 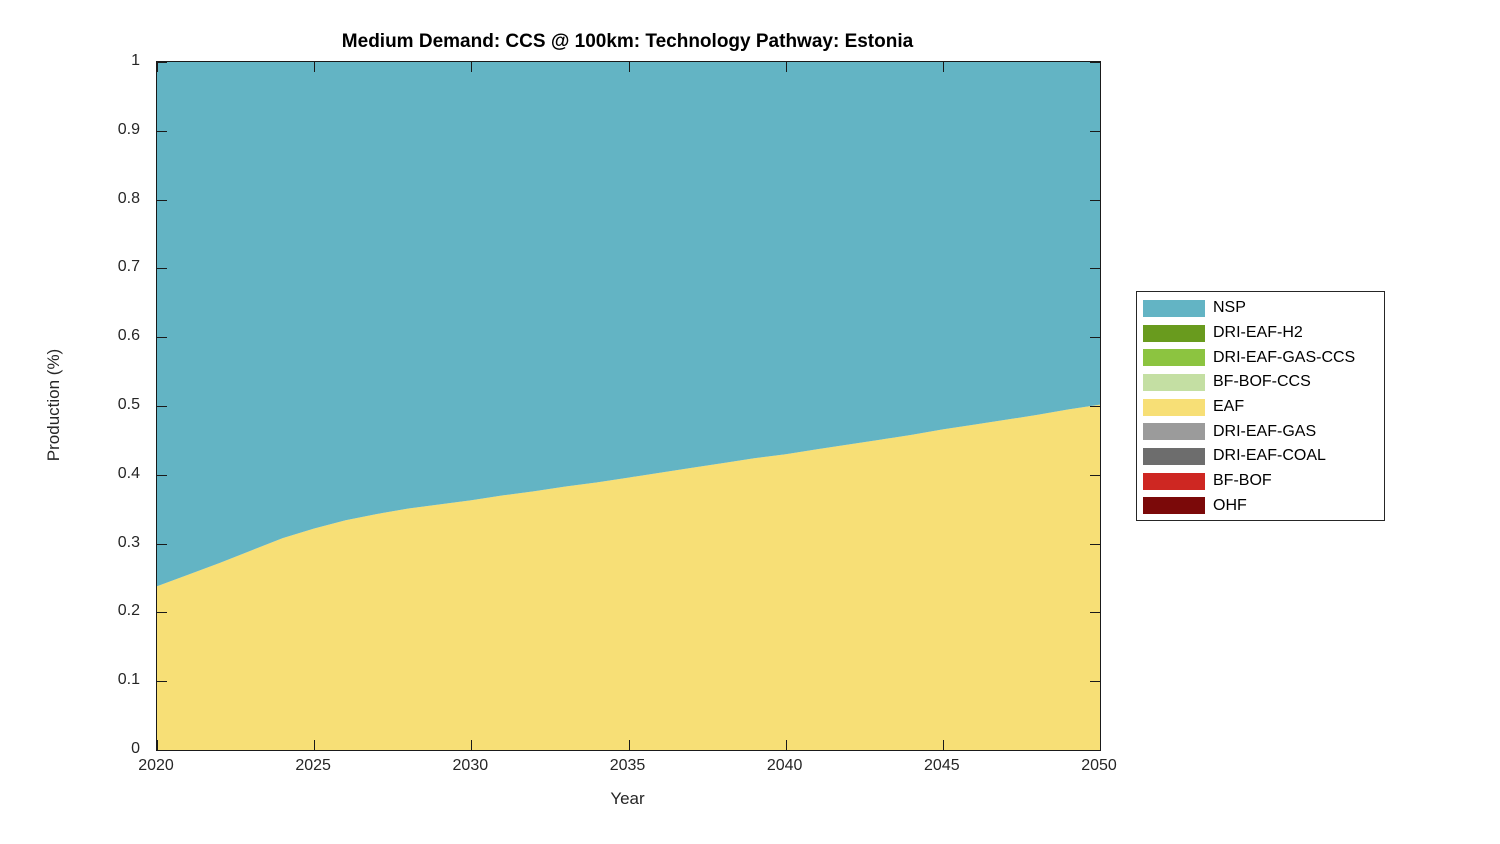 I want to click on legend-row-DRI-EAF-H2: DRI-EAF-H2, so click(x=1260, y=333).